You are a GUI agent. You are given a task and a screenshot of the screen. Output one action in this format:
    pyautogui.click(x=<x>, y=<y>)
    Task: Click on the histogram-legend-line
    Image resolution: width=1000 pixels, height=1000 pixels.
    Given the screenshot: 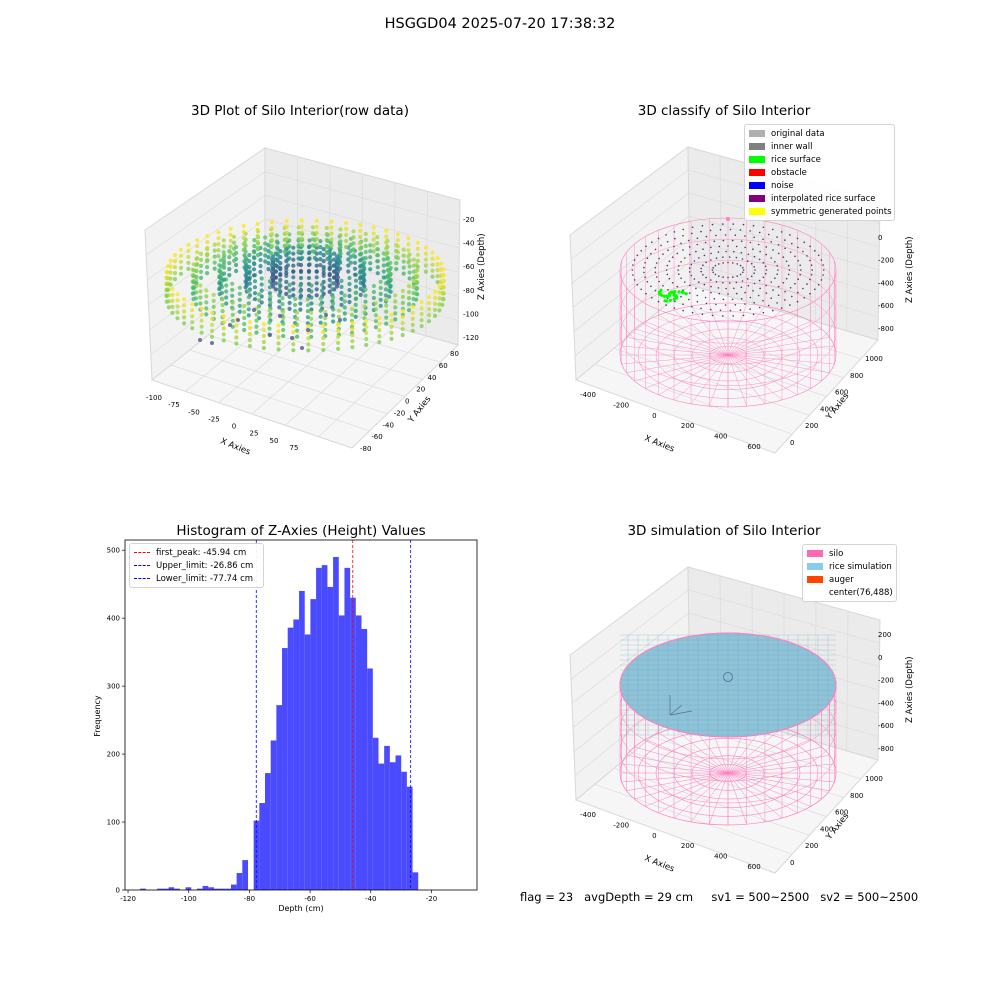 What is the action you would take?
    pyautogui.click(x=142, y=578)
    